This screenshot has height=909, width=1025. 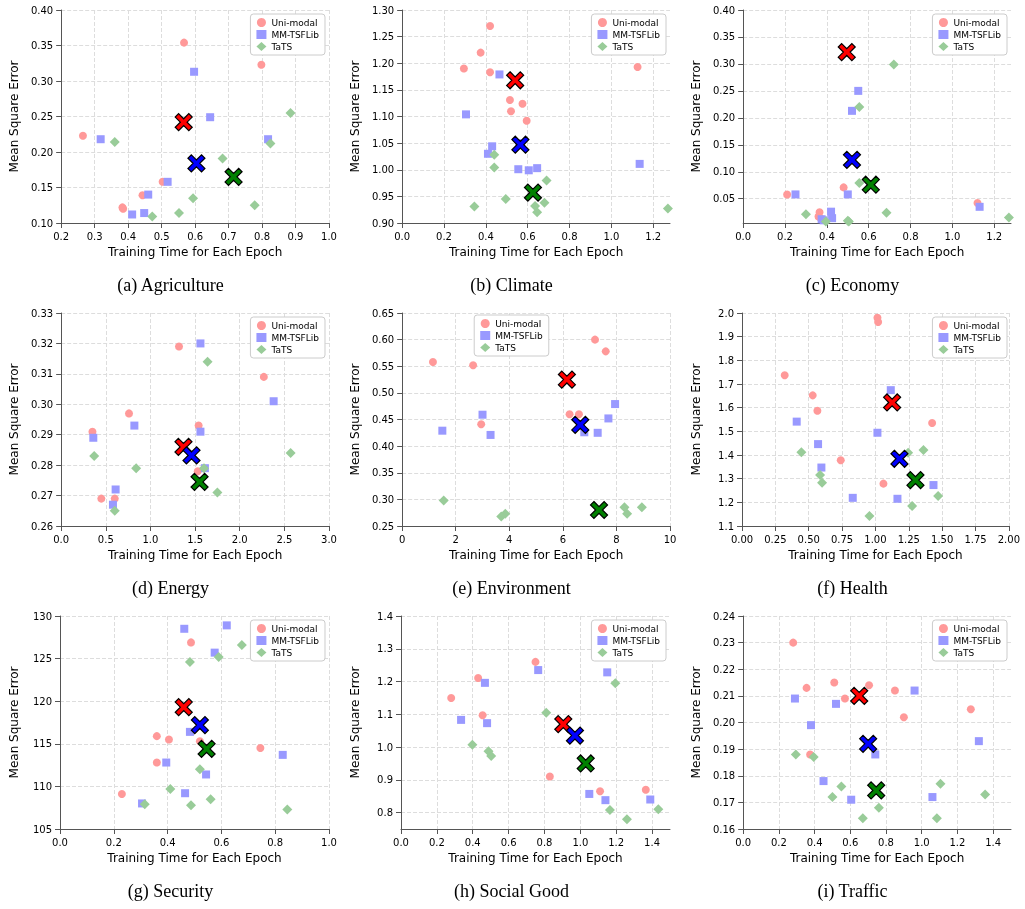 What do you see at coordinates (42, 374) in the screenshot?
I see `y-tick-label: 0.31` at bounding box center [42, 374].